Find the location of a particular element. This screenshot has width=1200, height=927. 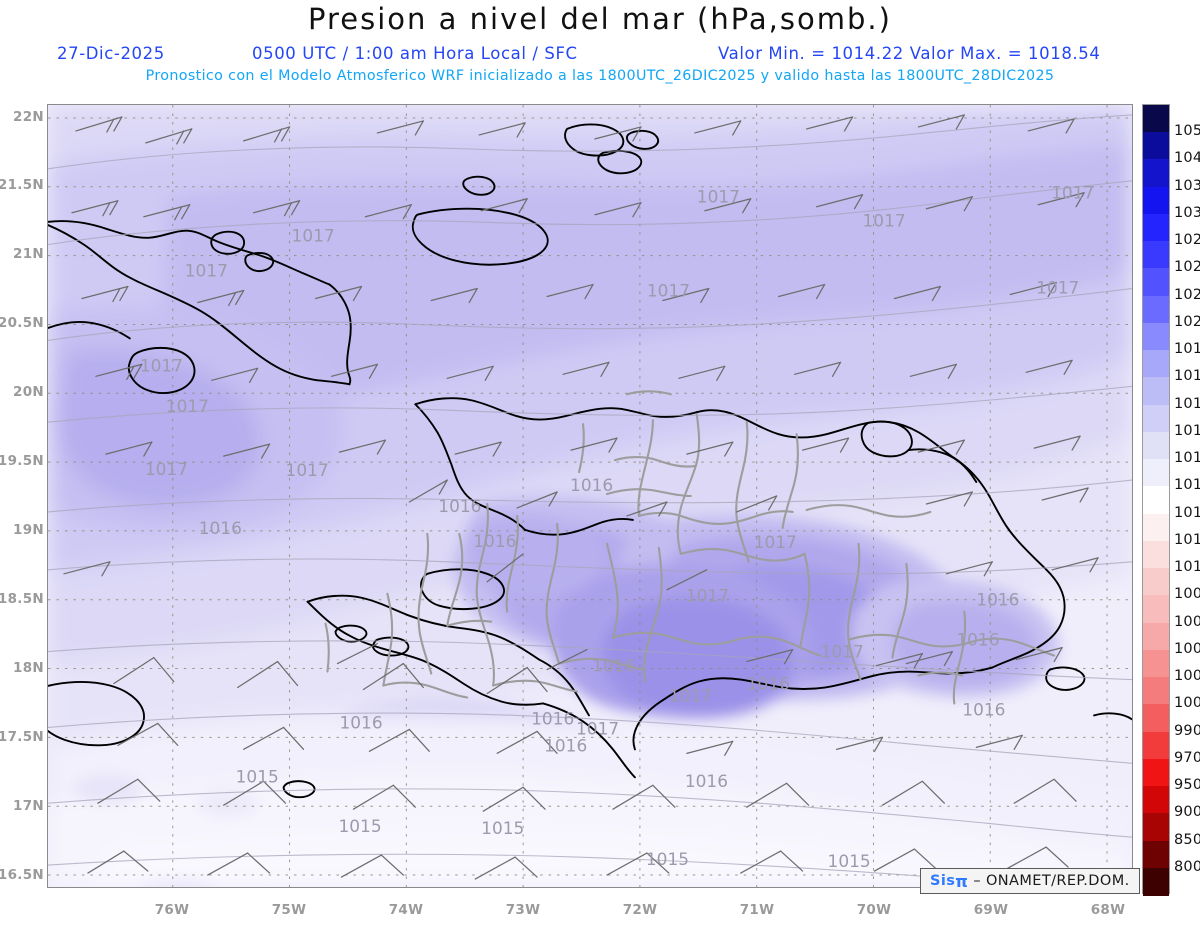

x-tick-label: 74W is located at coordinates (406, 910).